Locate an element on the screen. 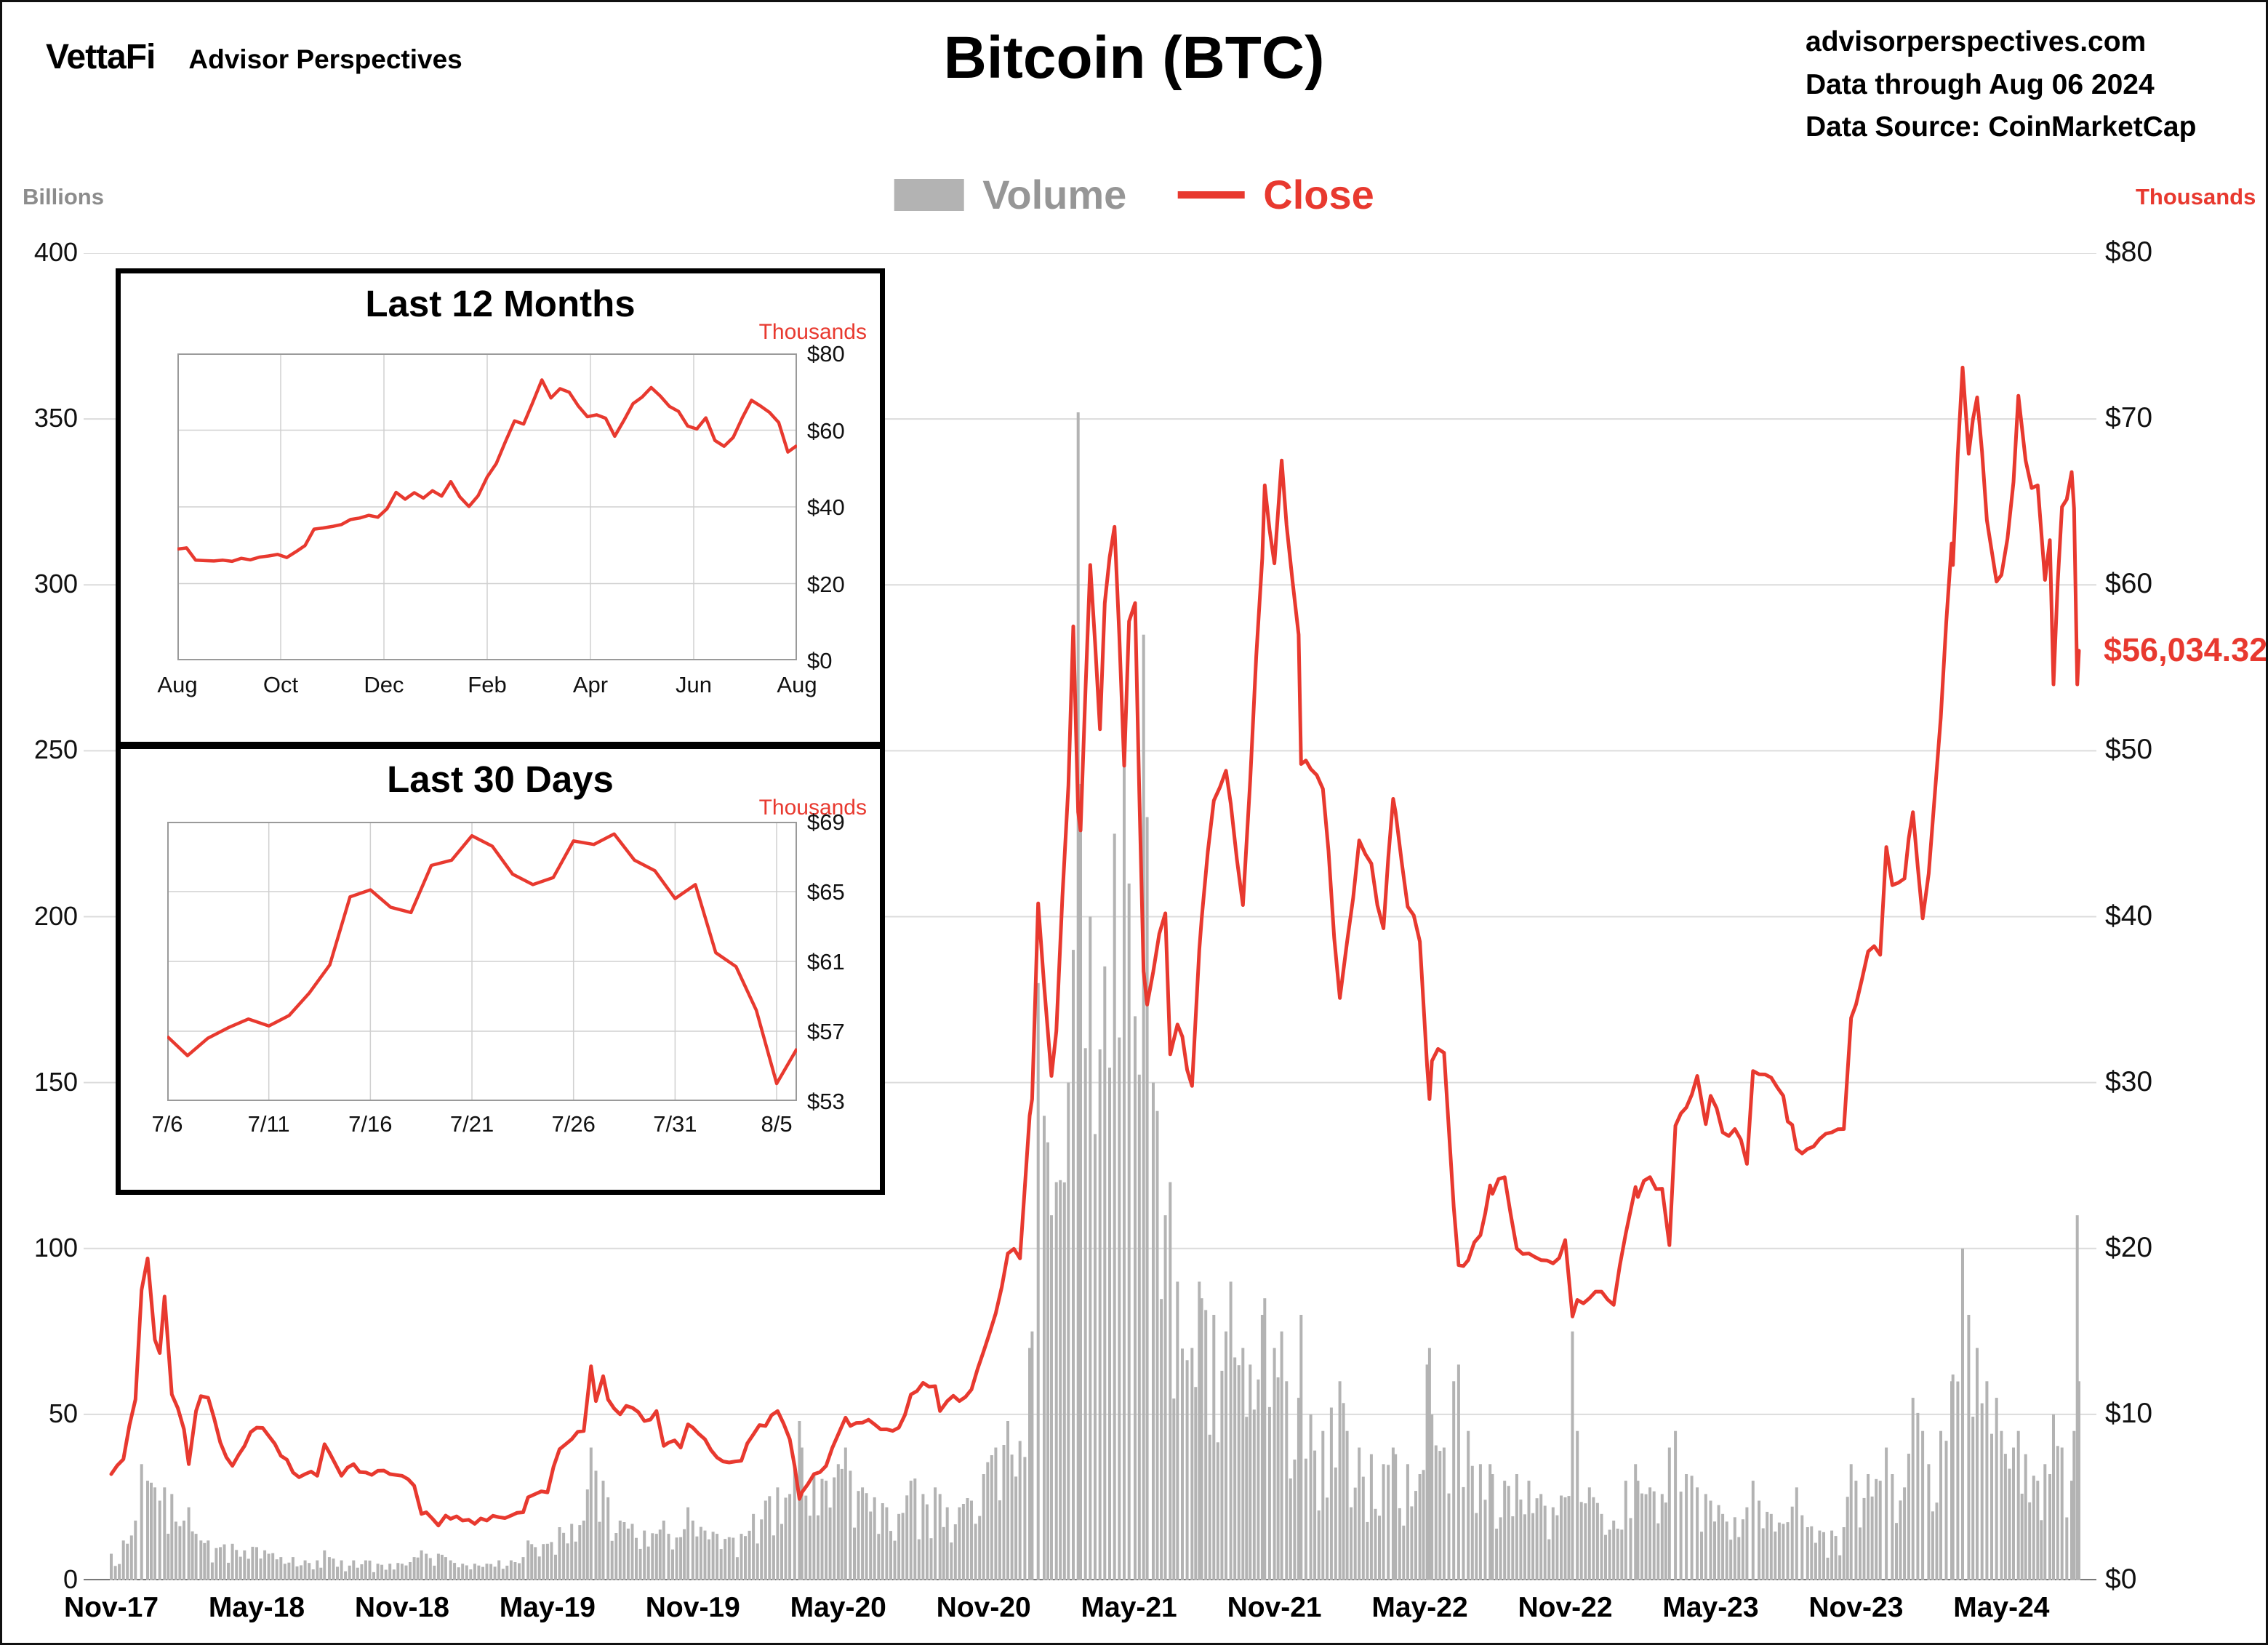 The width and height of the screenshot is (2268, 1645). inset-30-y-tick: $65 is located at coordinates (826, 892).